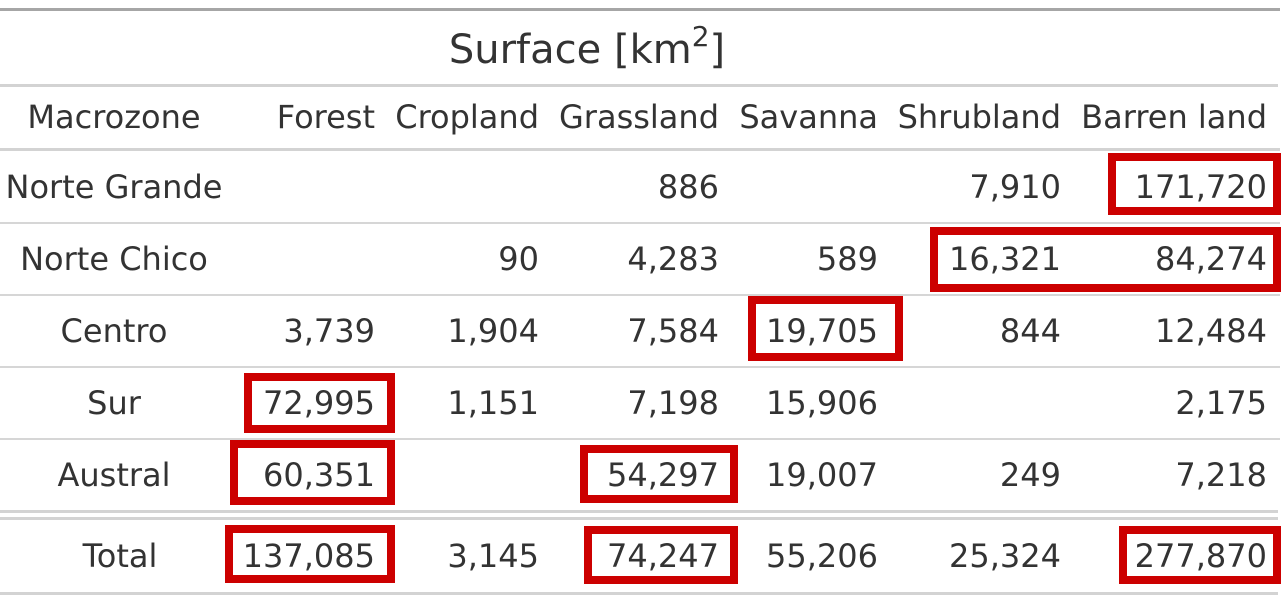 This screenshot has width=1285, height=602. I want to click on shrubland-cell, so click(973, 403).